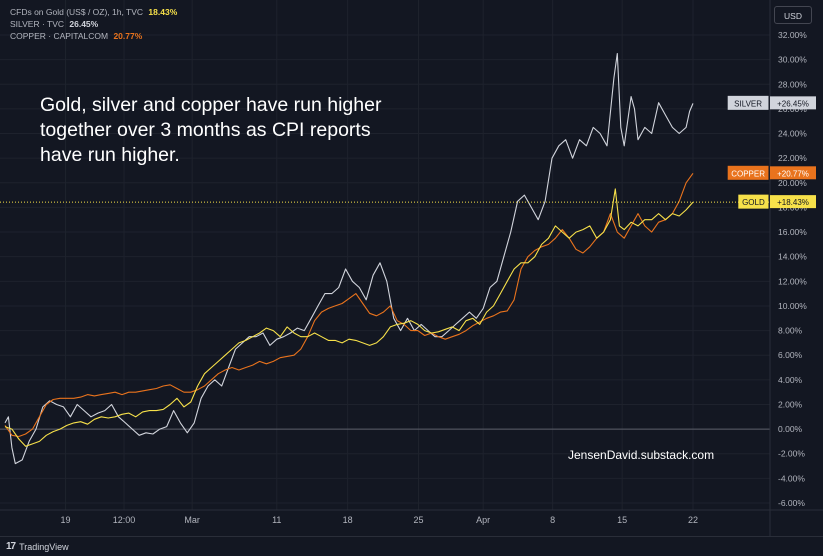  I want to click on price-label-silver: SILVER +26.45%, so click(771, 102).